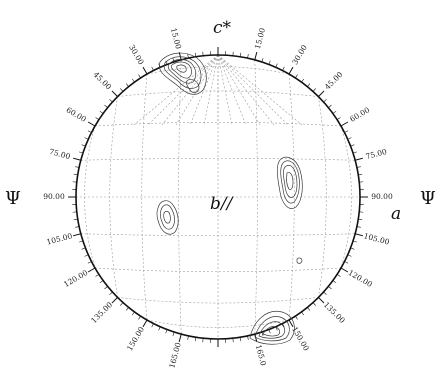  Describe the element at coordinates (334, 312) in the screenshot. I see `rim-label-right-135: 135.00` at that location.